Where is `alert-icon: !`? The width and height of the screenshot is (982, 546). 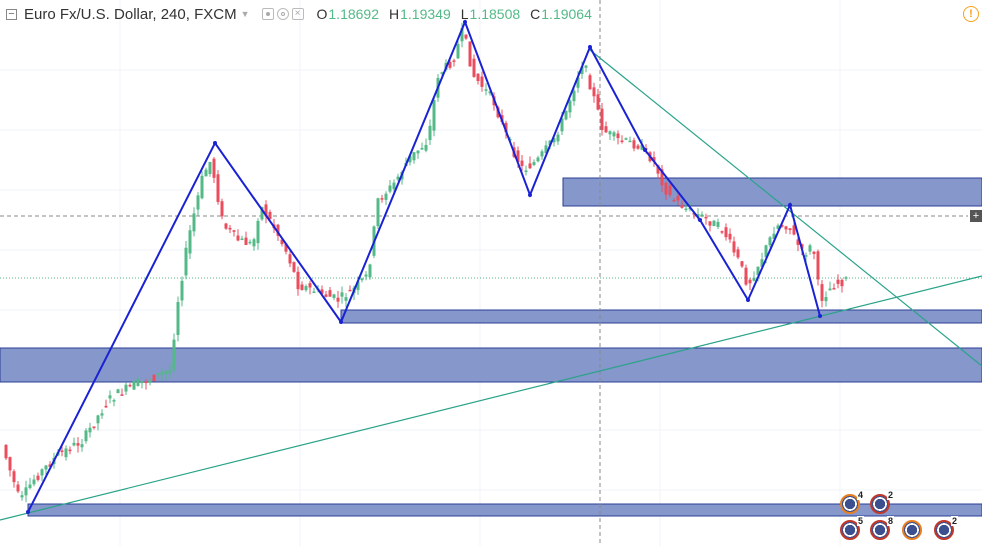
alert-icon: ! is located at coordinates (971, 14).